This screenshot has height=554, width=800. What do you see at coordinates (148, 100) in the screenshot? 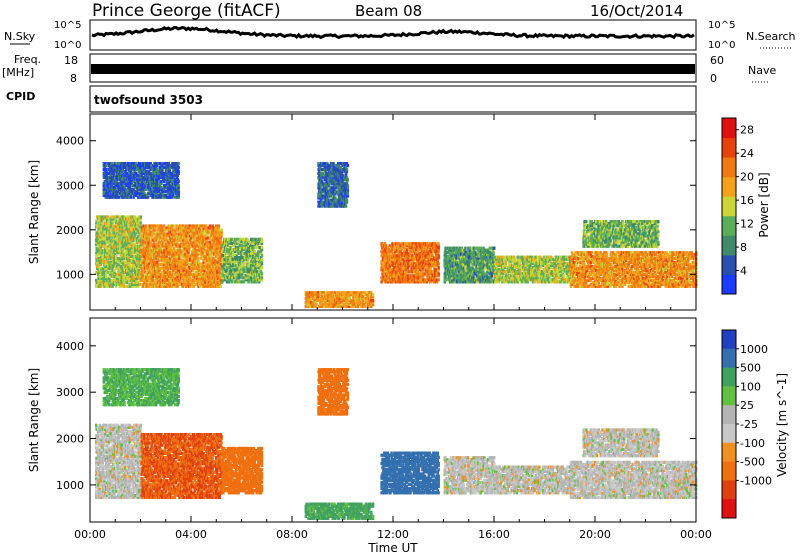
I see `cpid-value: twofsound 3503` at bounding box center [148, 100].